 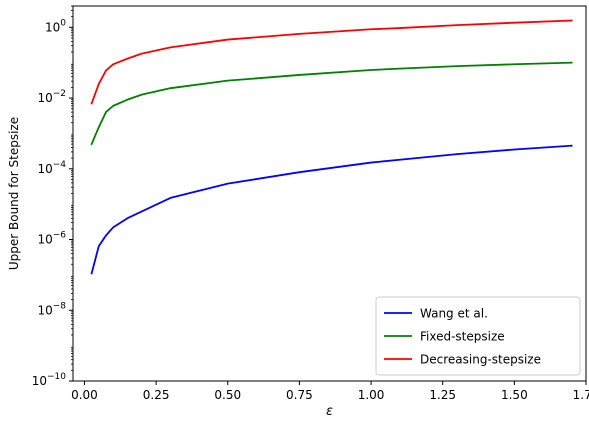 What do you see at coordinates (227, 395) in the screenshot?
I see `x-tick-label: 0.50` at bounding box center [227, 395].